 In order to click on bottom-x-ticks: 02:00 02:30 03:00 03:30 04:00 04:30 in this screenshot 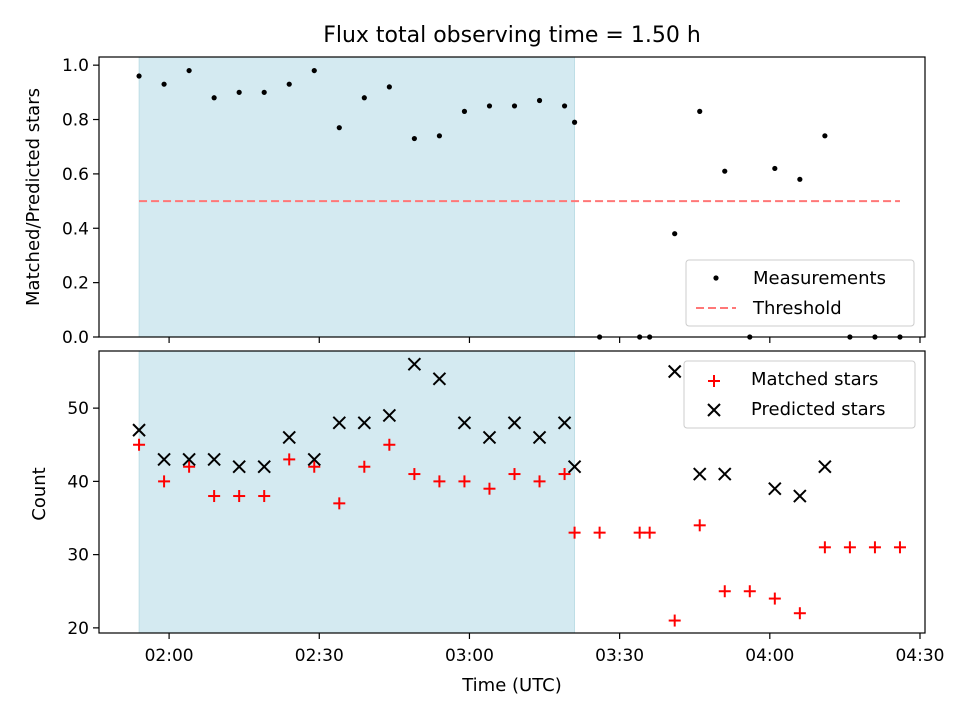, I will do `click(544, 649)`.